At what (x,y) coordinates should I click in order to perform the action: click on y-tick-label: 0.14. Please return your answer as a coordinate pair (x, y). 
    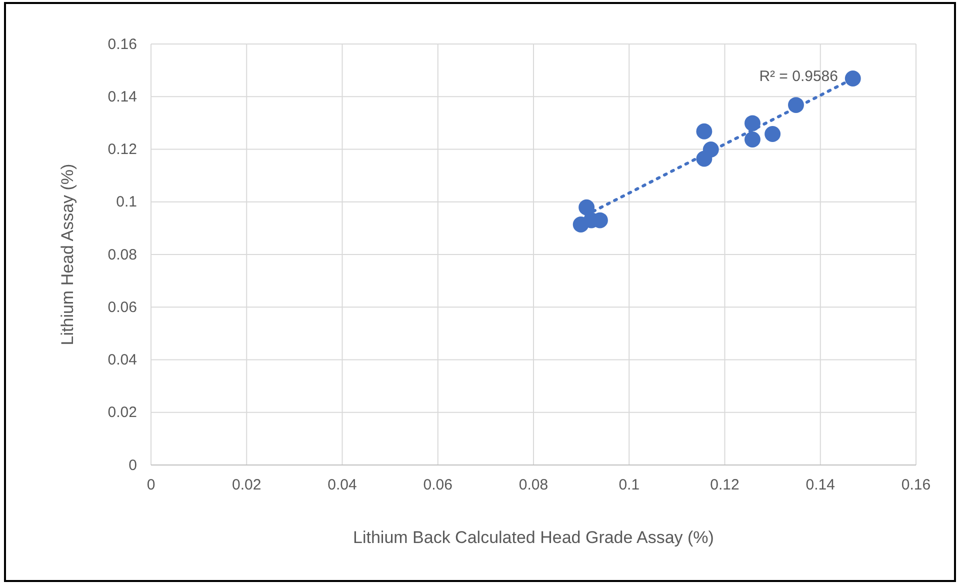
    Looking at the image, I should click on (122, 97).